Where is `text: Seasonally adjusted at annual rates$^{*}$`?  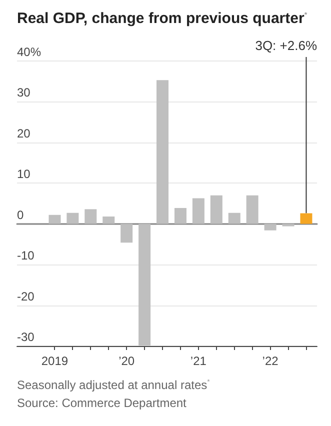
text: Seasonally adjusted at annual rates$^{*}$ is located at coordinates (113, 385).